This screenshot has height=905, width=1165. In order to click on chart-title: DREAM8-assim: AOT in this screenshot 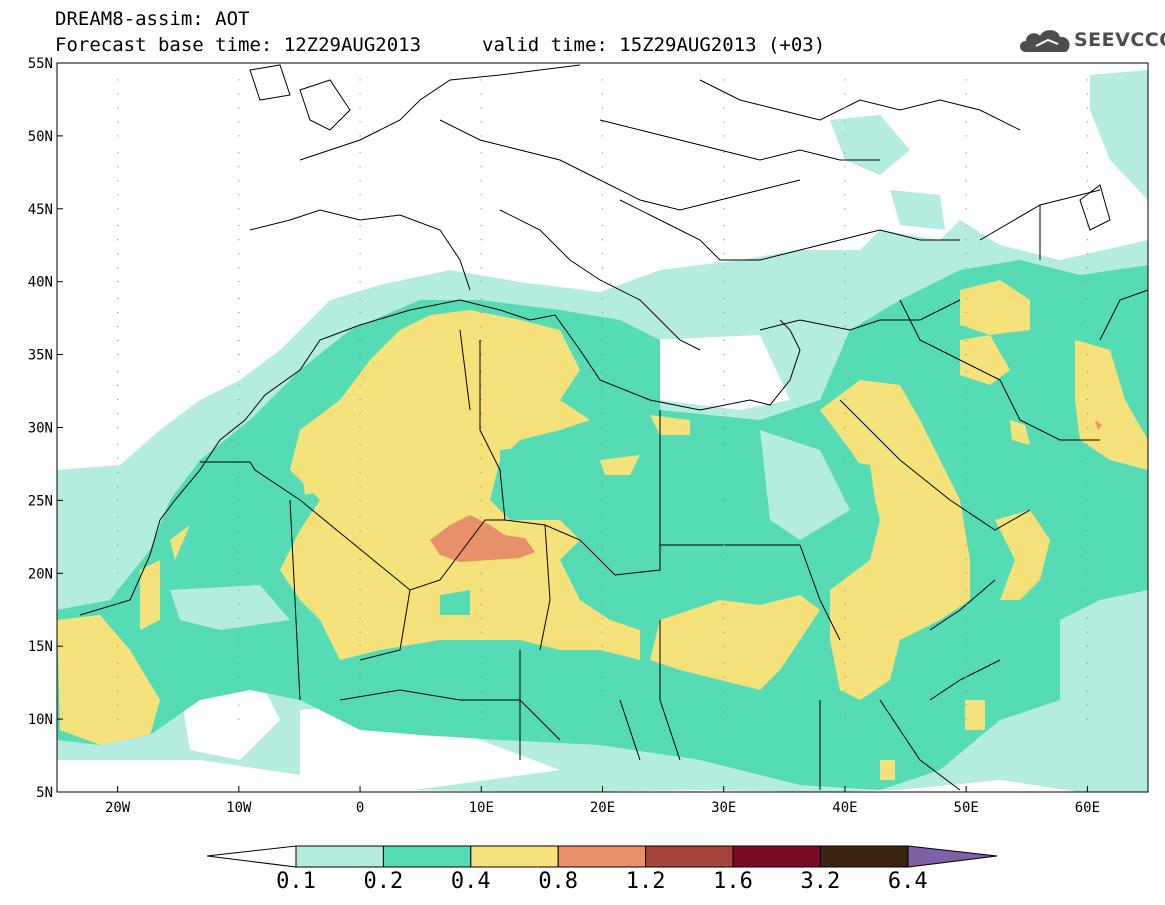, I will do `click(152, 19)`.